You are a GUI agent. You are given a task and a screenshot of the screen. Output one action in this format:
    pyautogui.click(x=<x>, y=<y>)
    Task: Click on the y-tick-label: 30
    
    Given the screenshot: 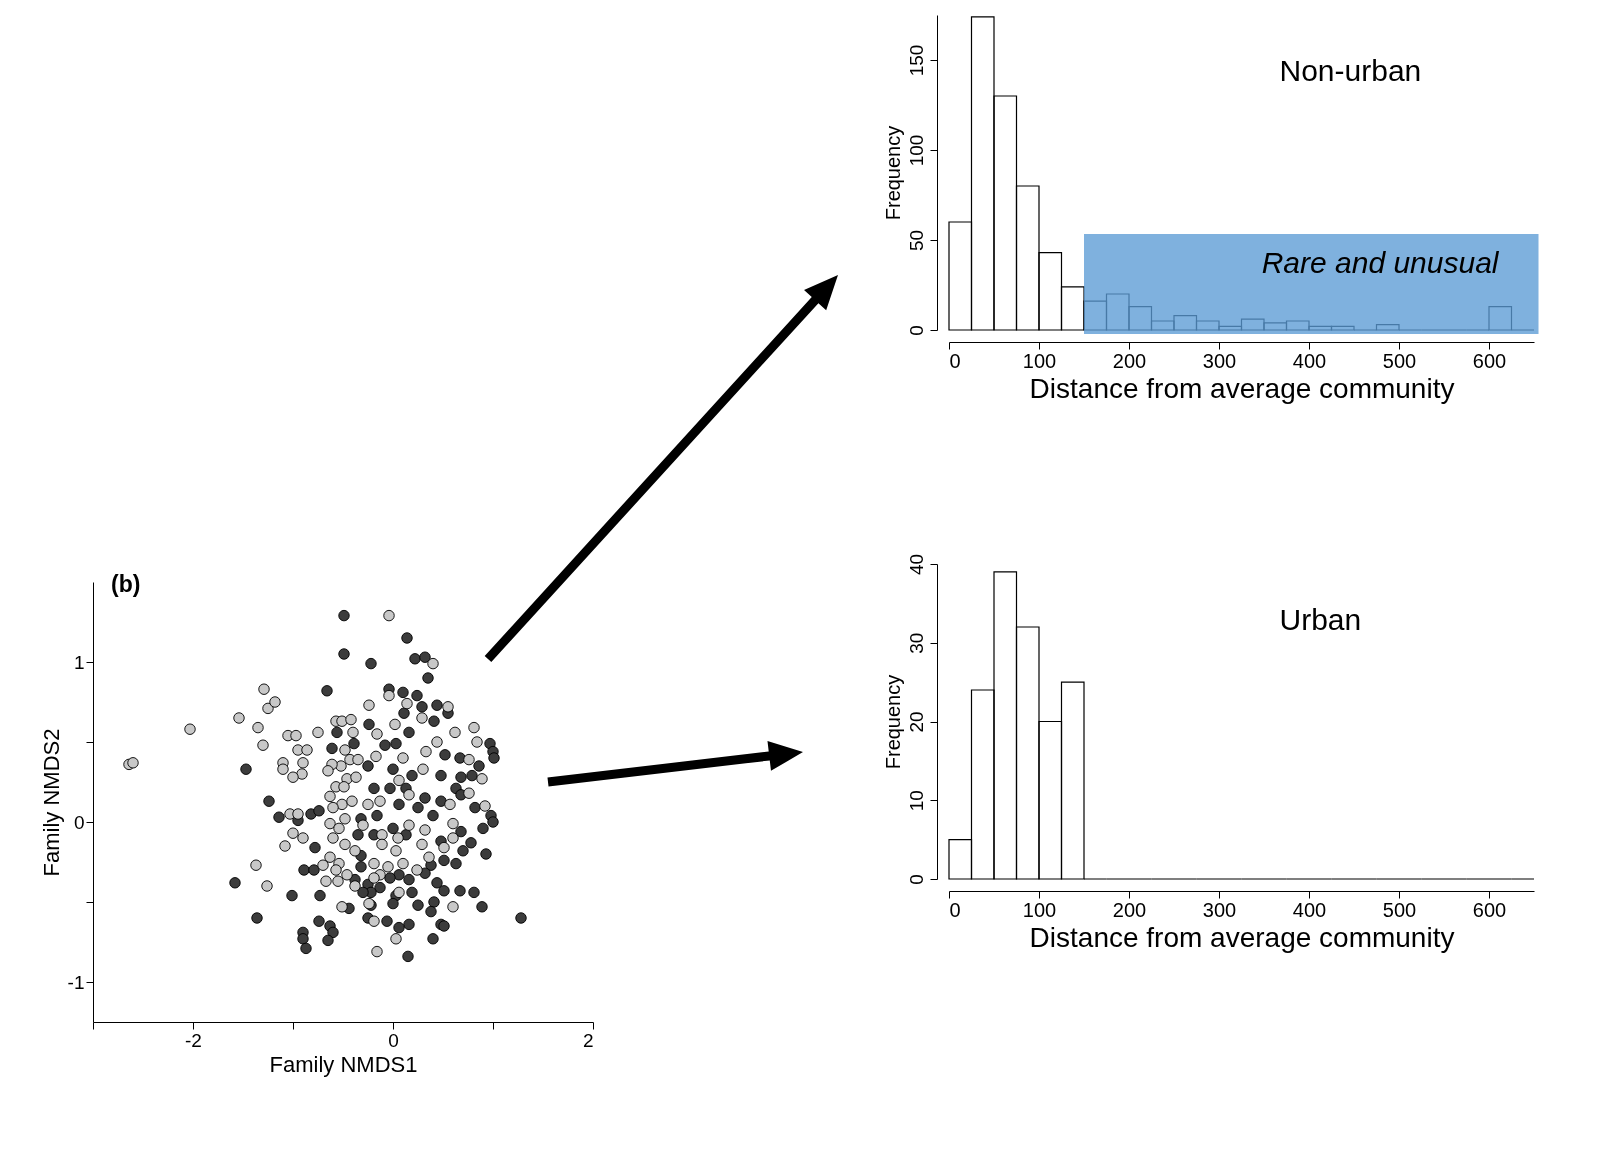 What is the action you would take?
    pyautogui.click(x=916, y=643)
    